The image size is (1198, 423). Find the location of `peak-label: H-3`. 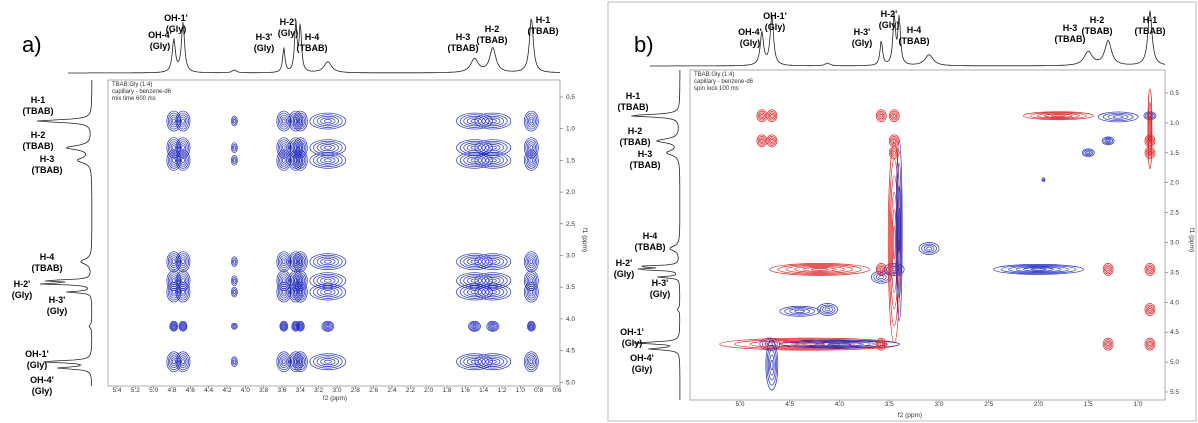

peak-label: H-3 is located at coordinates (463, 37).